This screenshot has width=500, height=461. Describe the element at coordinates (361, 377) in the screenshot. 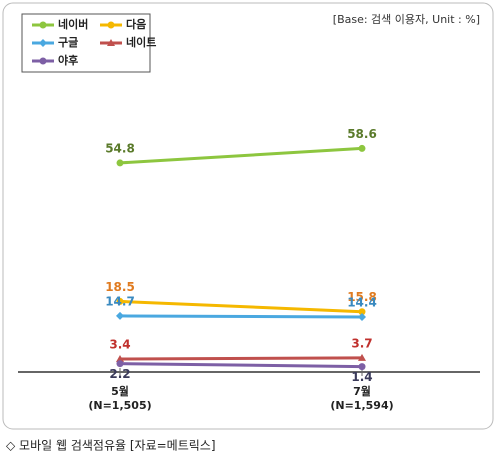

I see `data-label: 1.4` at that location.